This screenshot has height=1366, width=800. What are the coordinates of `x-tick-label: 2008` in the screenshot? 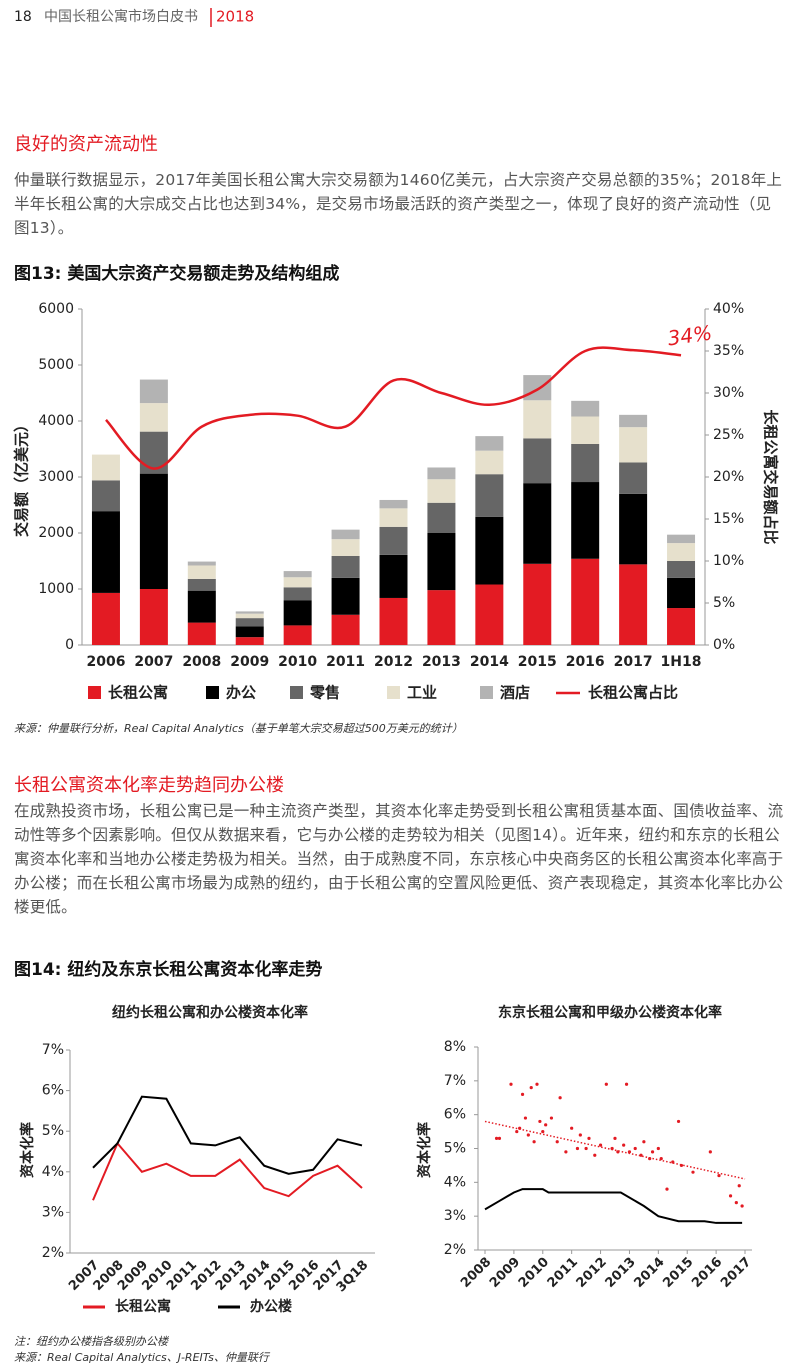 It's located at (201, 662).